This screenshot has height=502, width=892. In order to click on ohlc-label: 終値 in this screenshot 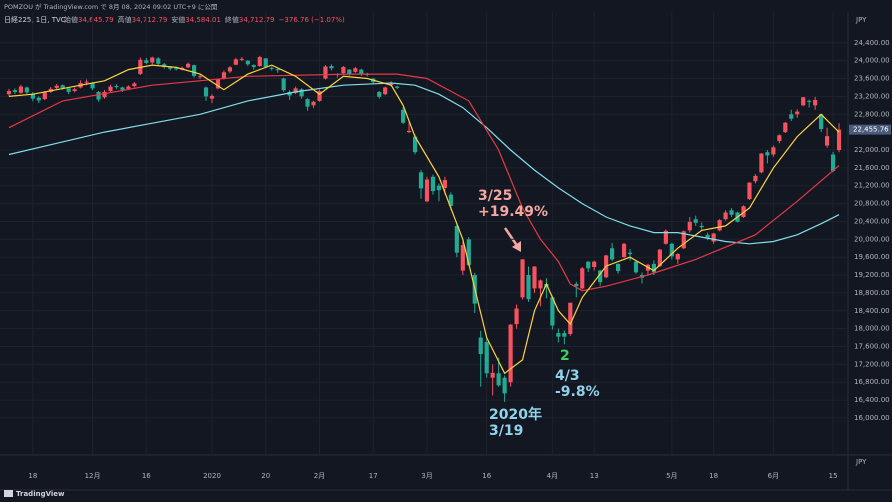, I will do `click(232, 19)`.